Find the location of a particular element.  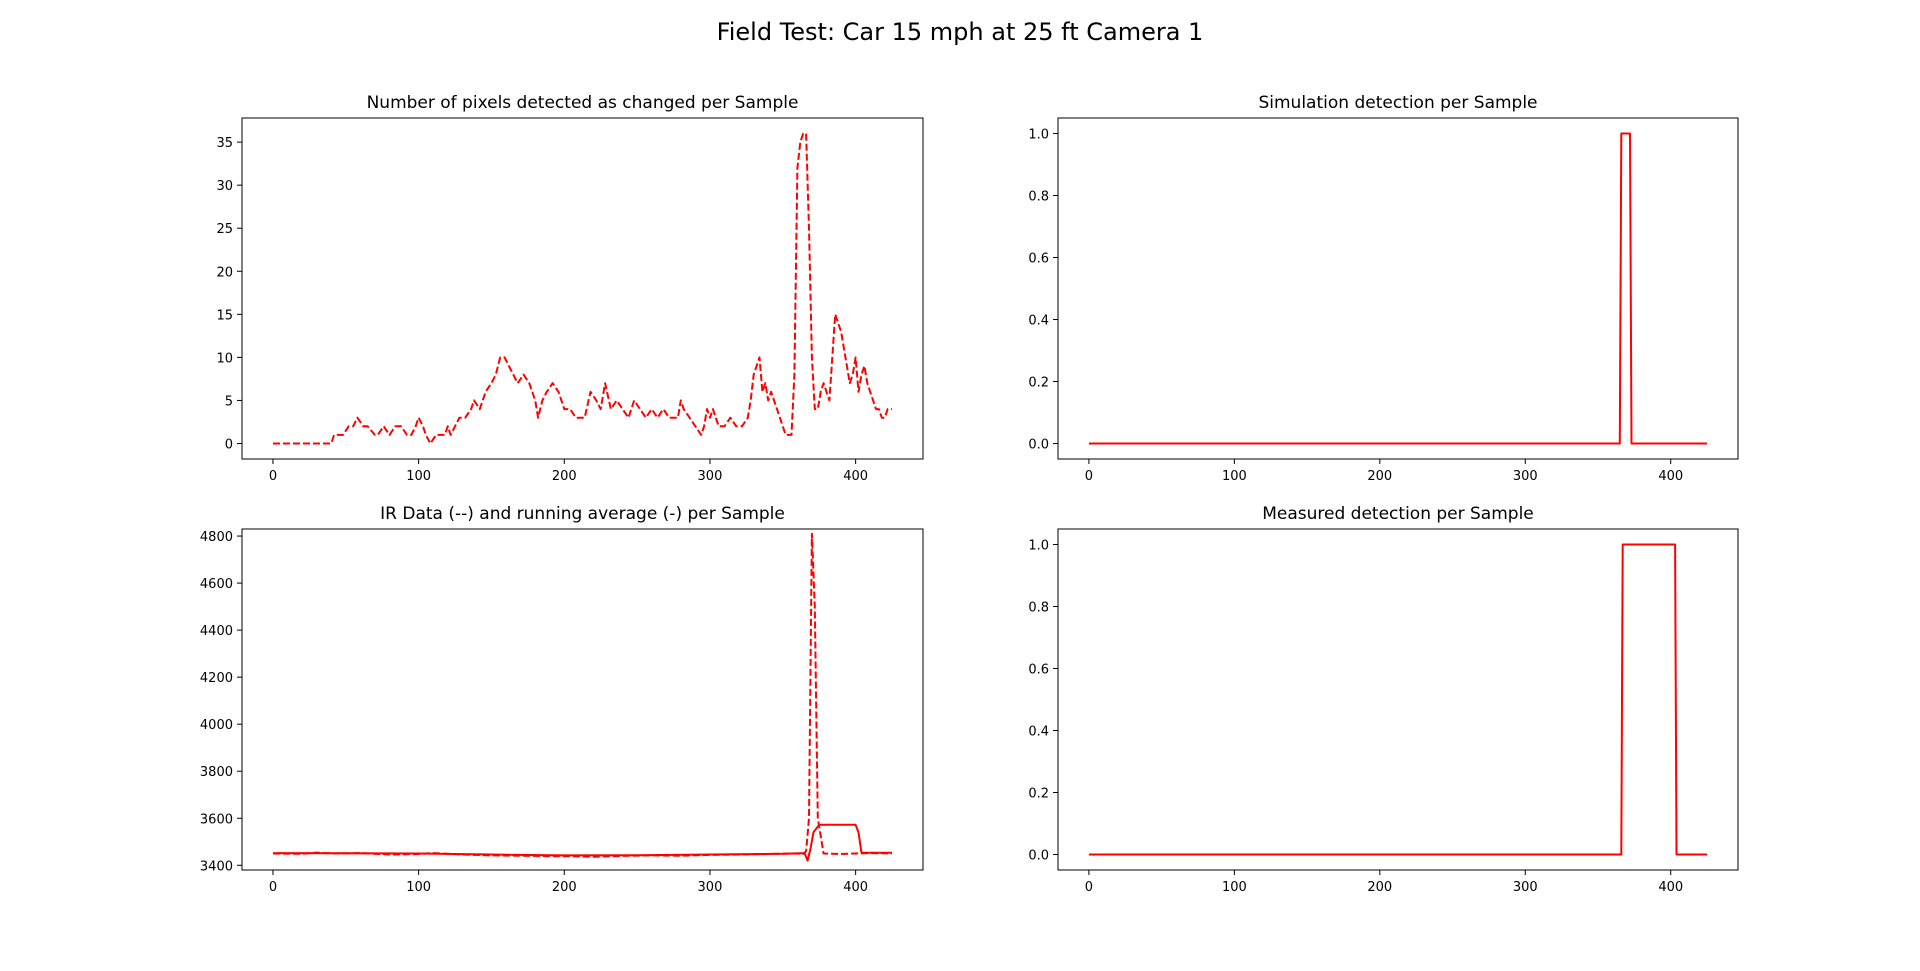

y-tick-label: 20 is located at coordinates (224, 272).